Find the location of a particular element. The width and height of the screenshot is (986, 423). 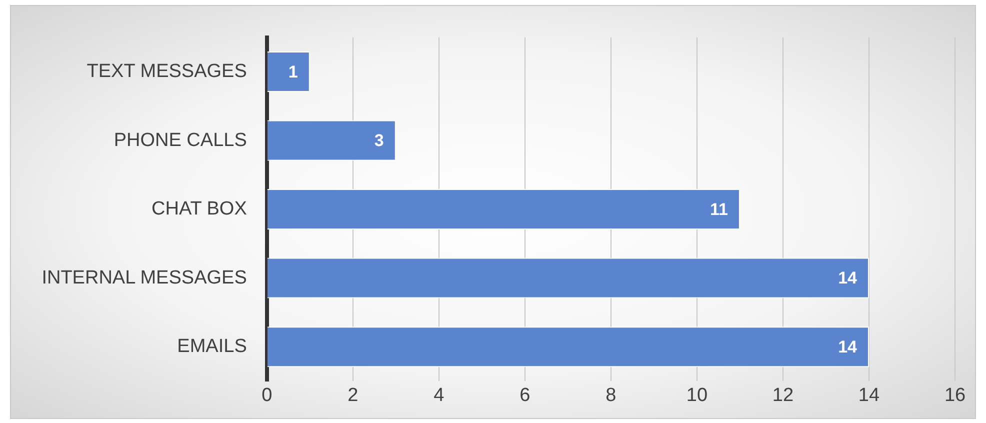

x-tick-label: 14 is located at coordinates (869, 395).